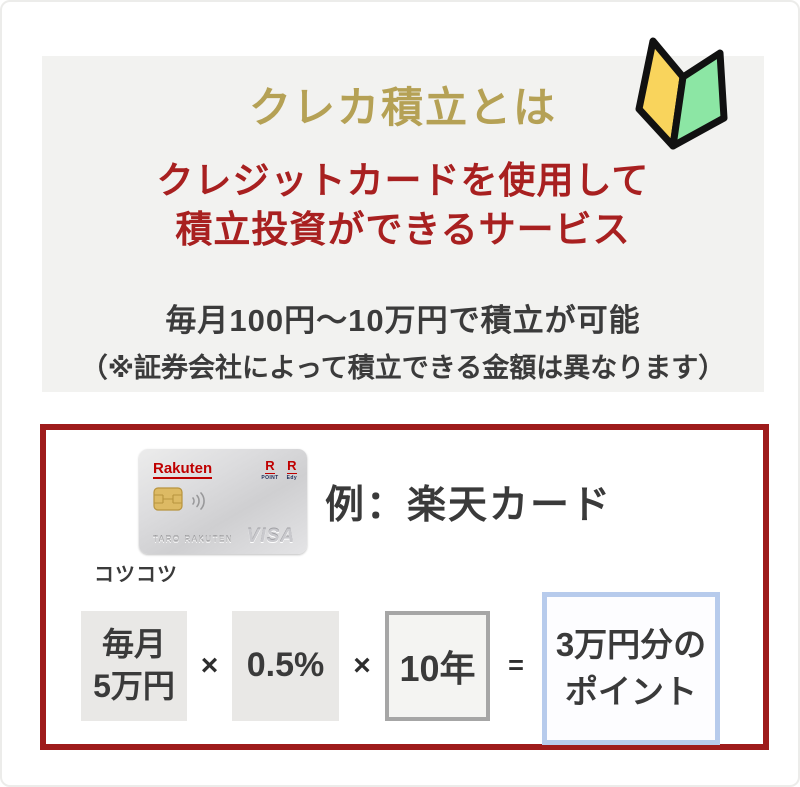 The height and width of the screenshot is (787, 800). I want to click on multiply-operator-2: ×, so click(362, 665).